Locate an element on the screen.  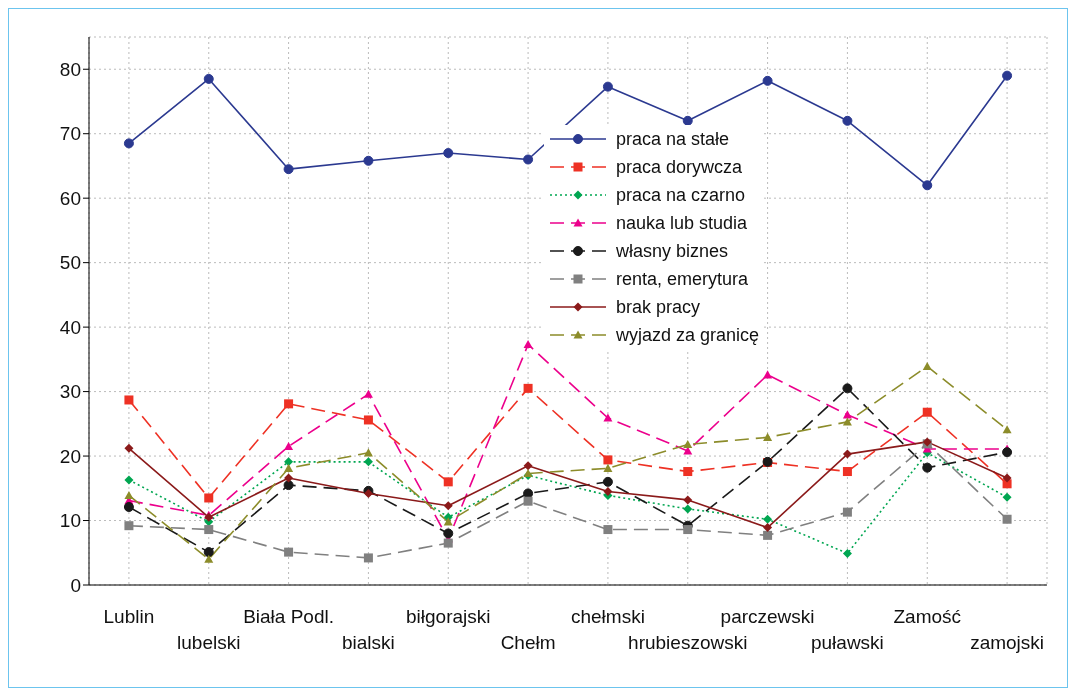
x-tick-label: puławski is located at coordinates (847, 642).